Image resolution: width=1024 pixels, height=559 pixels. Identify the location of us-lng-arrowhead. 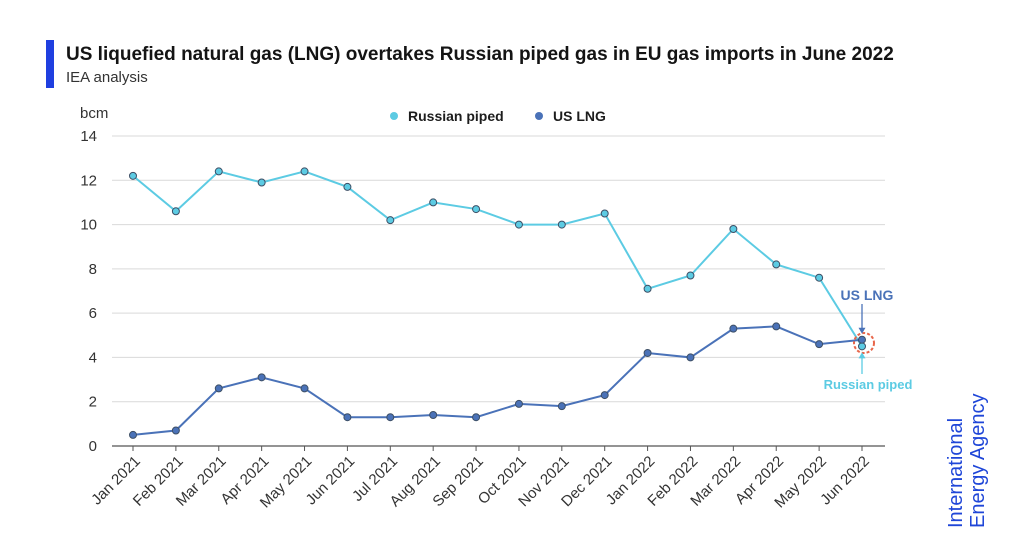
(862, 330).